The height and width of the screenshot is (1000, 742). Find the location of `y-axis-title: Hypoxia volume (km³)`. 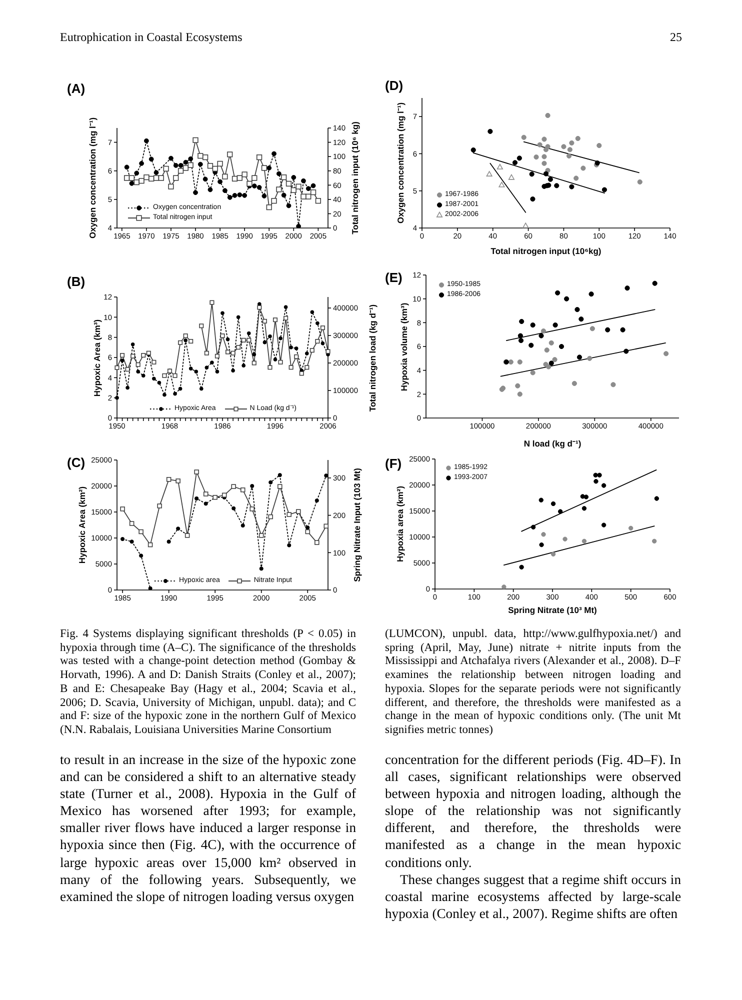

y-axis-title: Hypoxia volume (km³) is located at coordinates (404, 346).